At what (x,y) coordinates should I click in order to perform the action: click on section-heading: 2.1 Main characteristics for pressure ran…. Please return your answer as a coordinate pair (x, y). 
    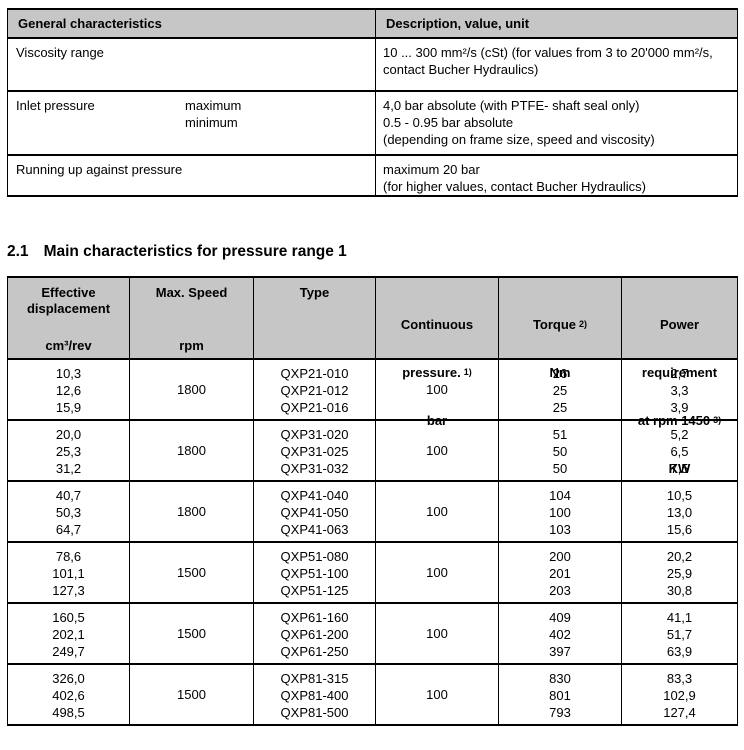
    Looking at the image, I should click on (372, 251).